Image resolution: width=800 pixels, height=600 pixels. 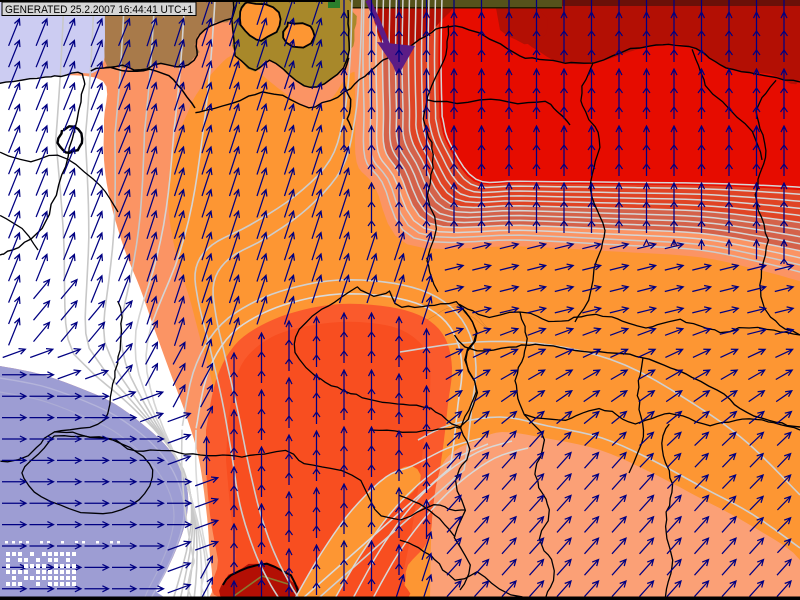 I want to click on svg-text:GENERATED 25.2.2007 16:44:41 U: GENERATED 25.2.2007 16:44:41 UTC+1, so click(x=99, y=10).